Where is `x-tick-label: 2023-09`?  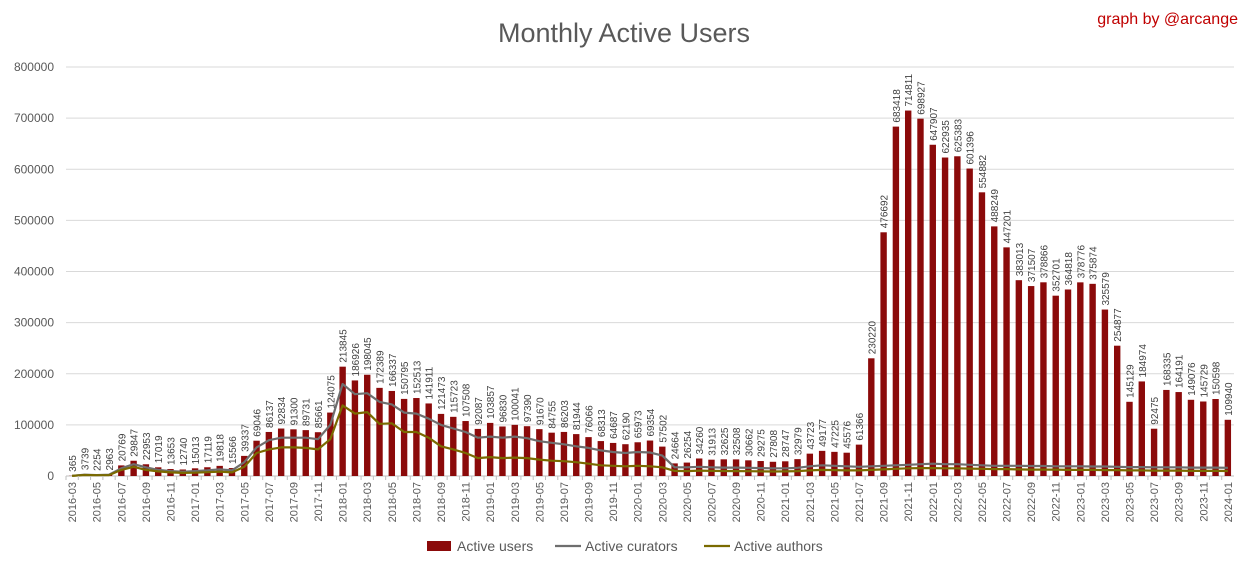 x-tick-label: 2023-09 is located at coordinates (1180, 502).